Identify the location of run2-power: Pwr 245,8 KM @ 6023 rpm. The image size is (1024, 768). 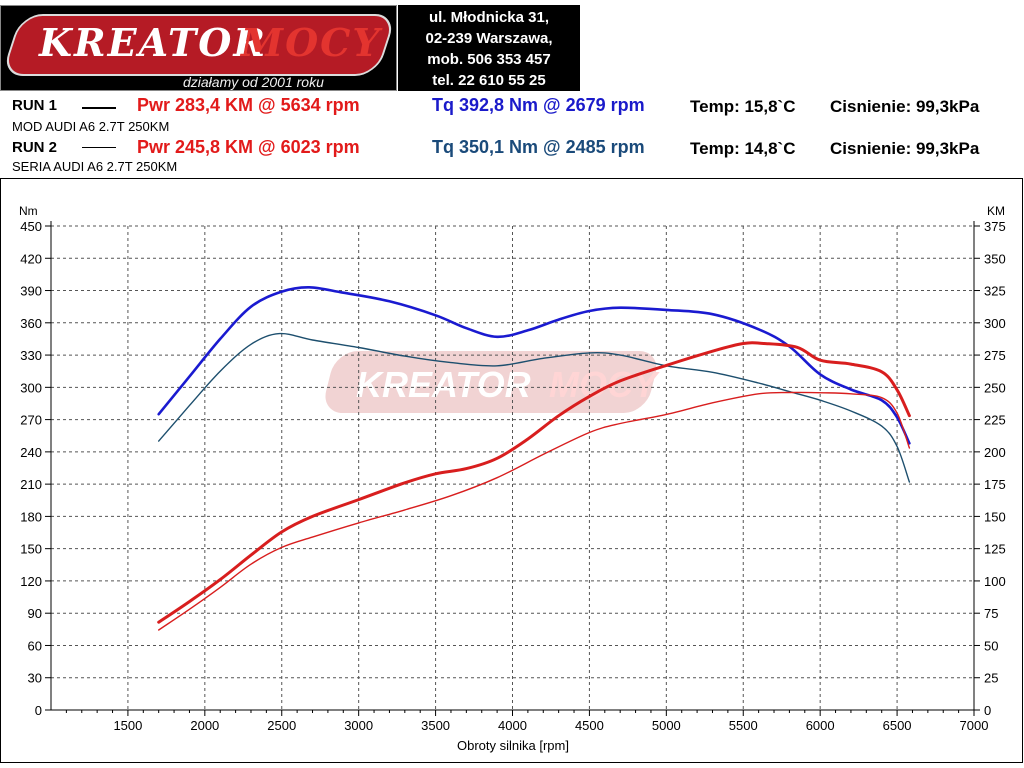
(248, 147).